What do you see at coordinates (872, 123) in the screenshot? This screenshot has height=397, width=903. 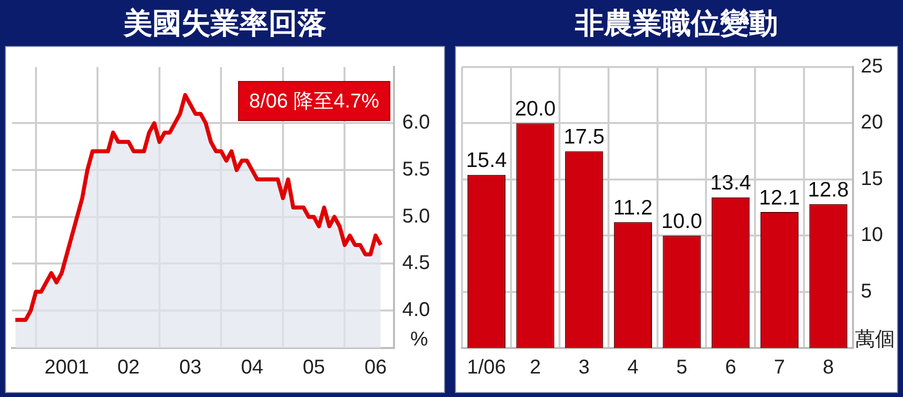 I see `y-tick-label: 20` at bounding box center [872, 123].